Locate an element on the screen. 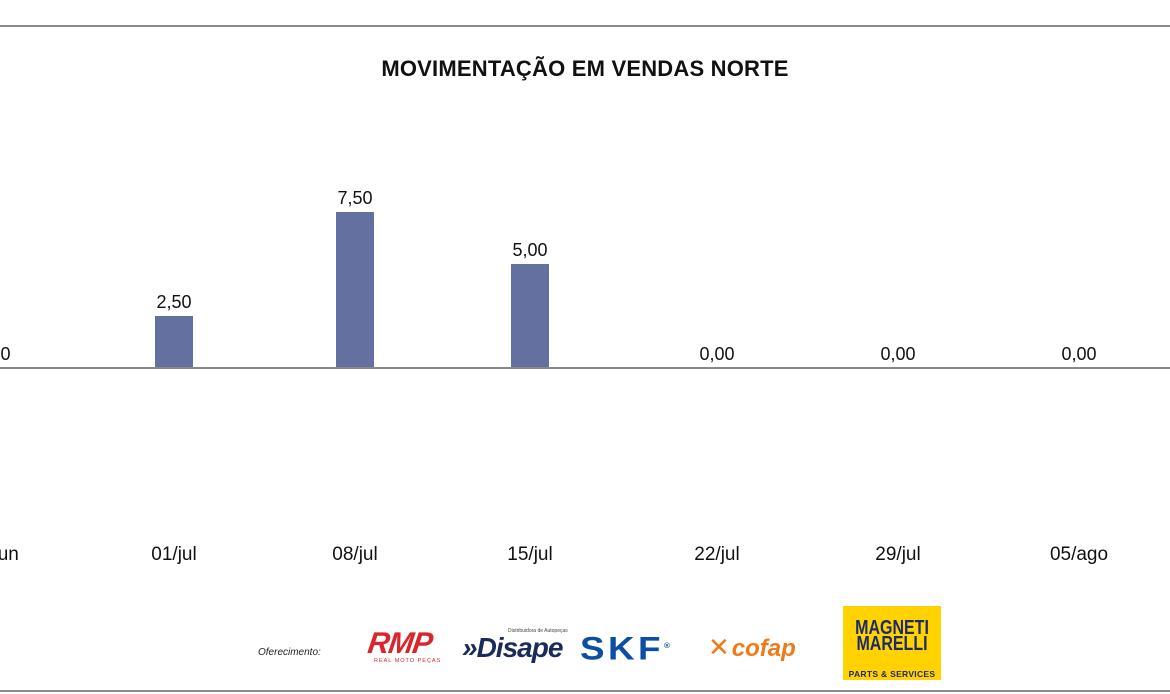 The width and height of the screenshot is (1170, 694). data-label: 7,50 is located at coordinates (354, 198).